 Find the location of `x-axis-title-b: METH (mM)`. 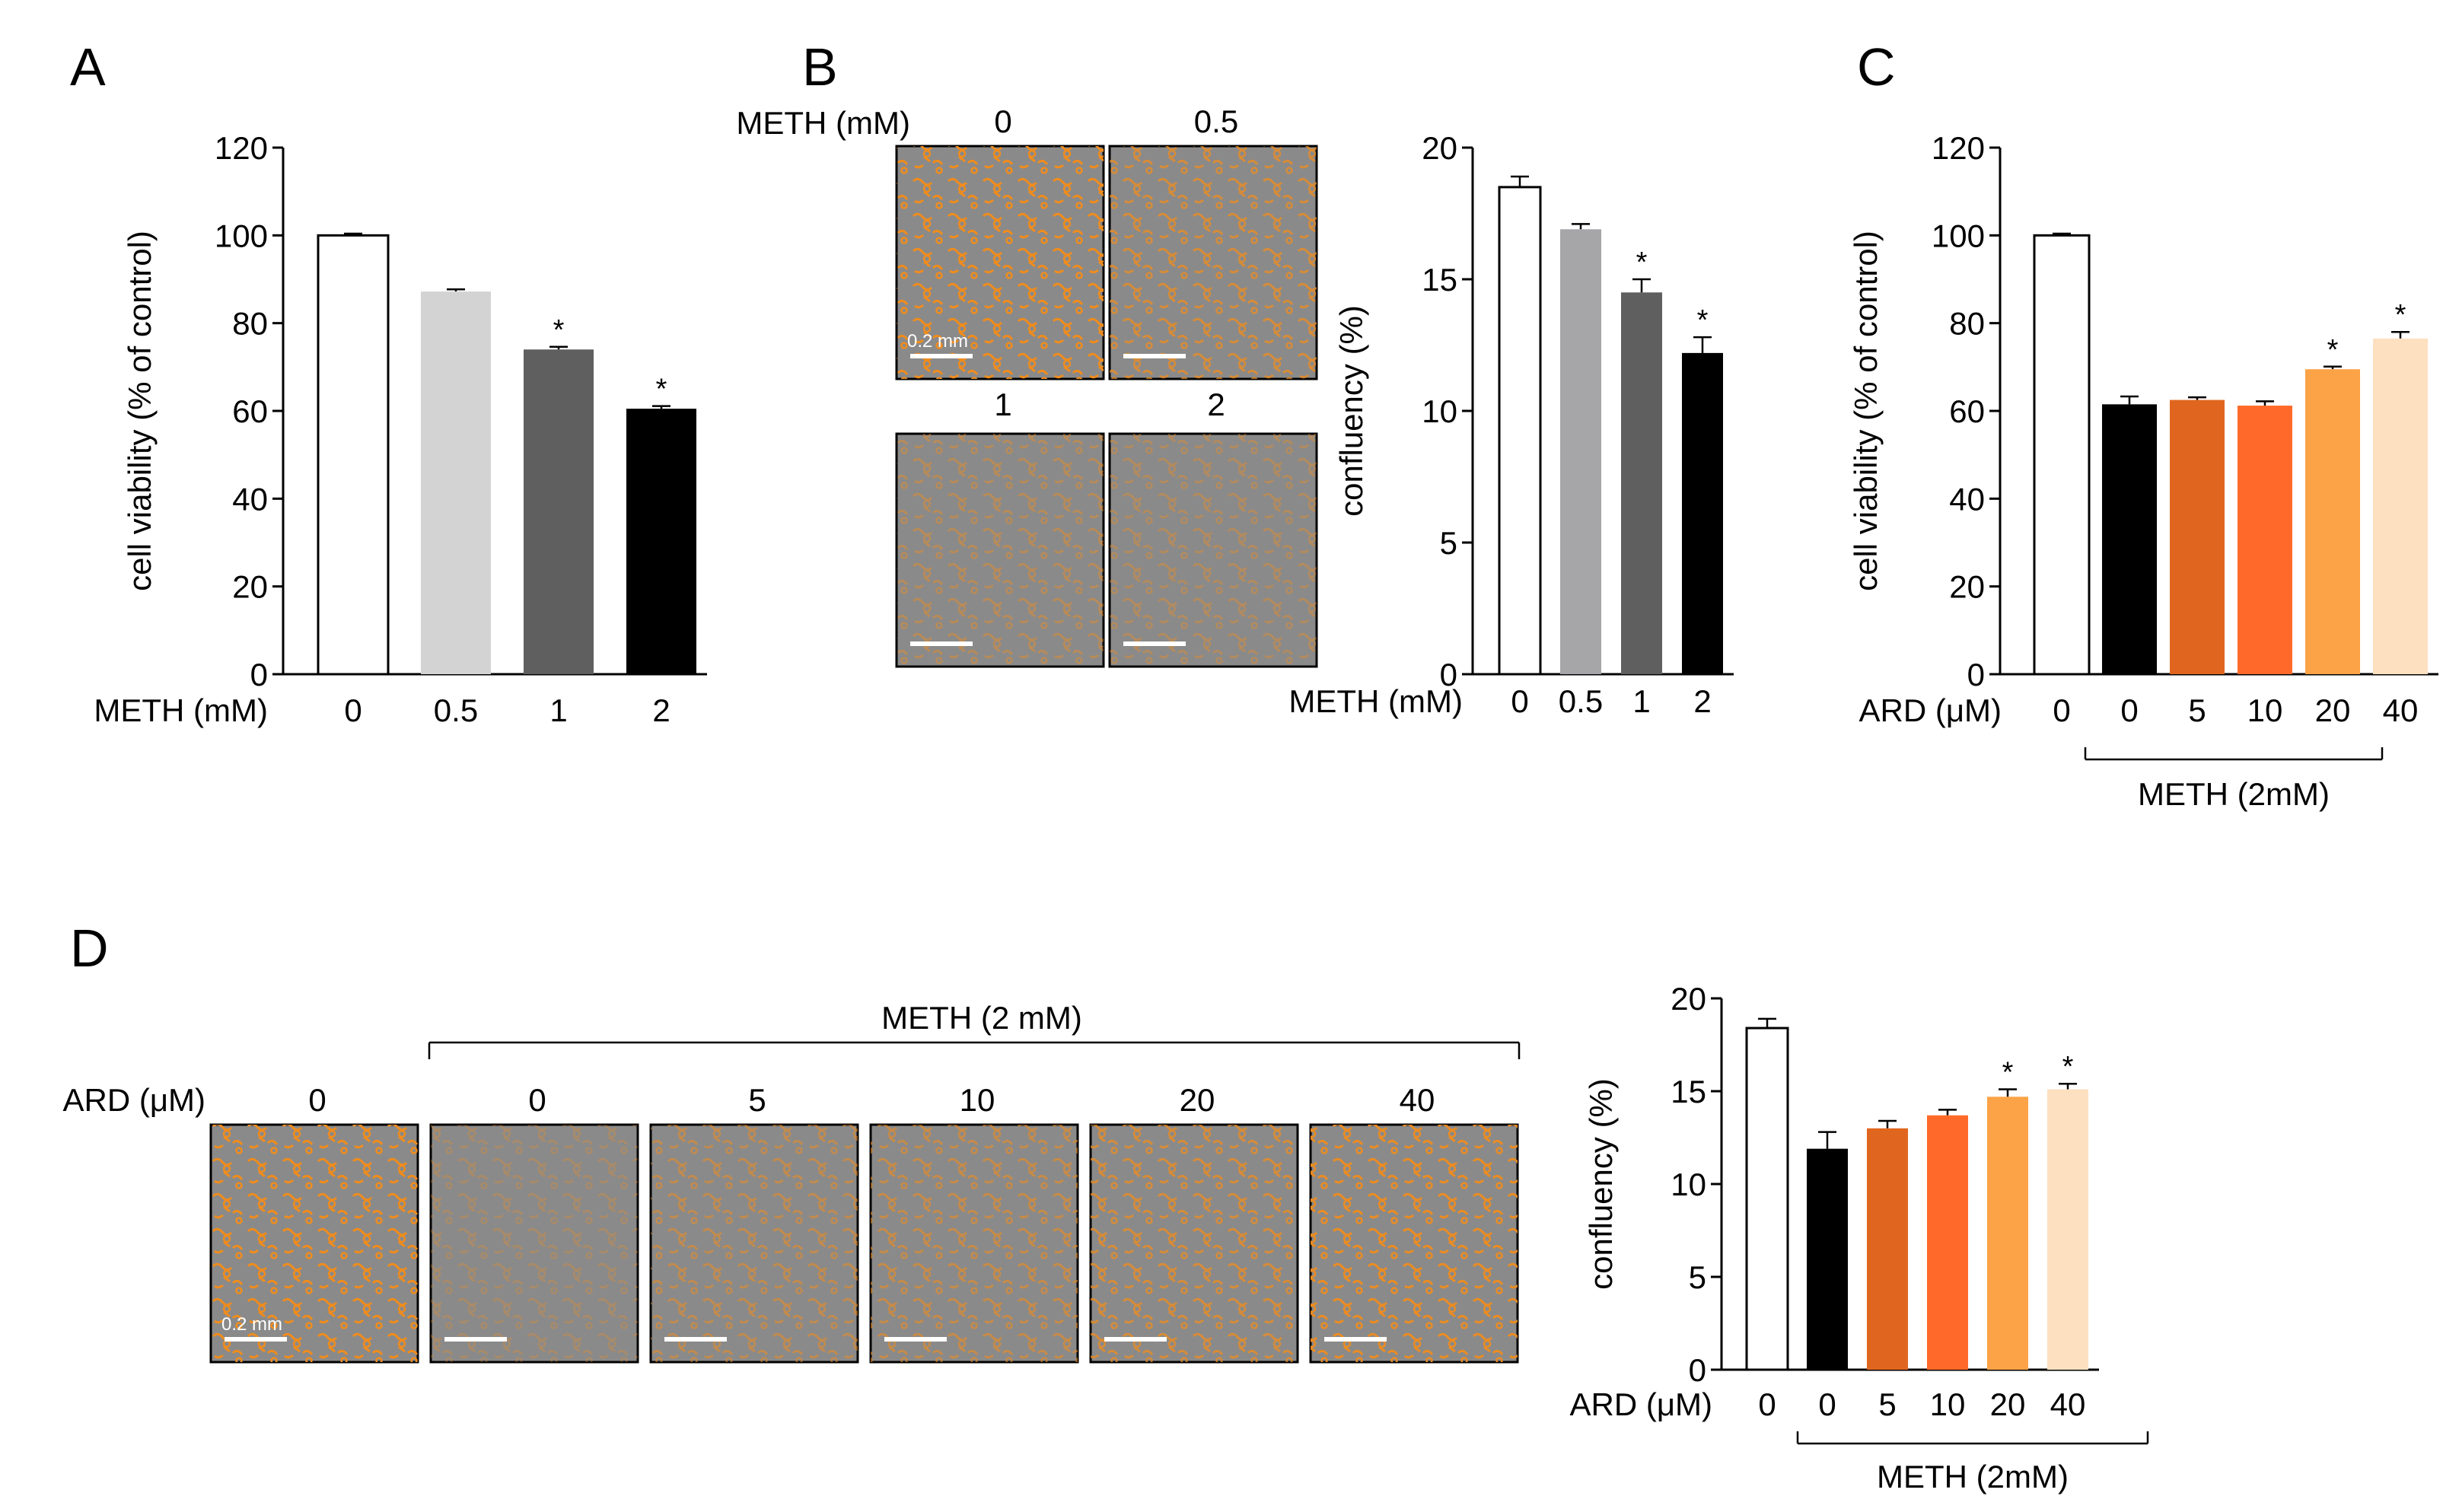

x-axis-title-b: METH (mM) is located at coordinates (1375, 701).